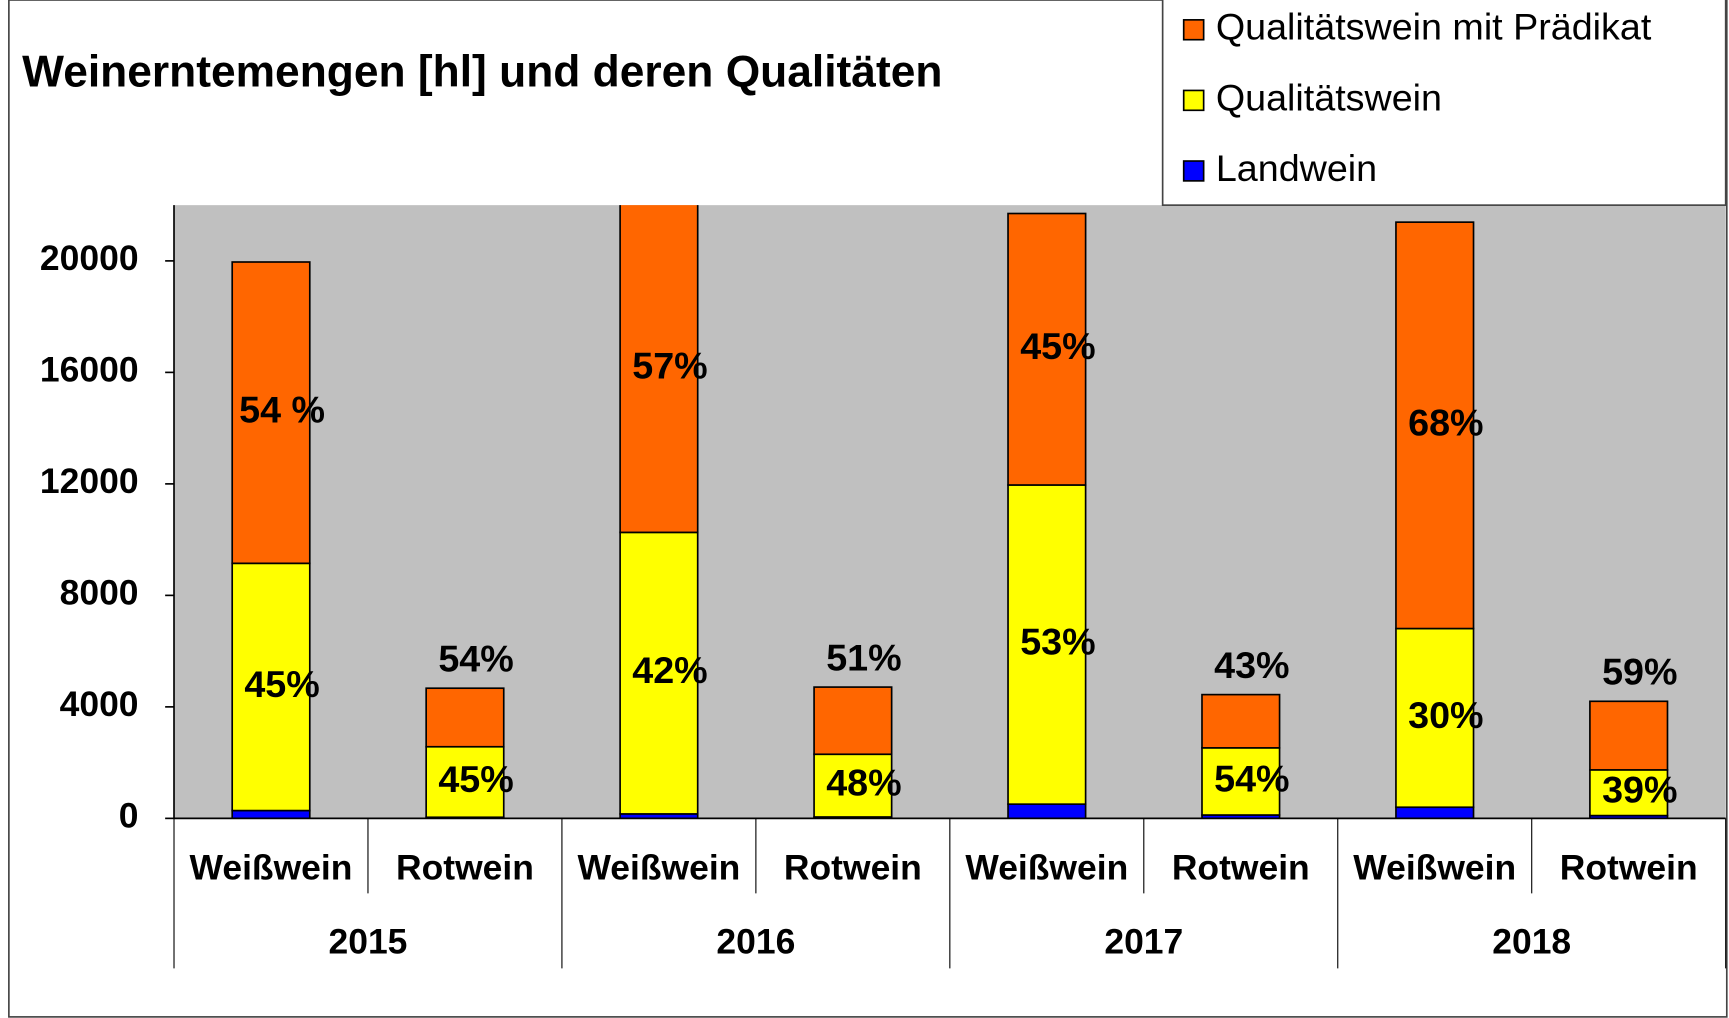  Describe the element at coordinates (1057, 642) in the screenshot. I see `data-label: 53%` at that location.